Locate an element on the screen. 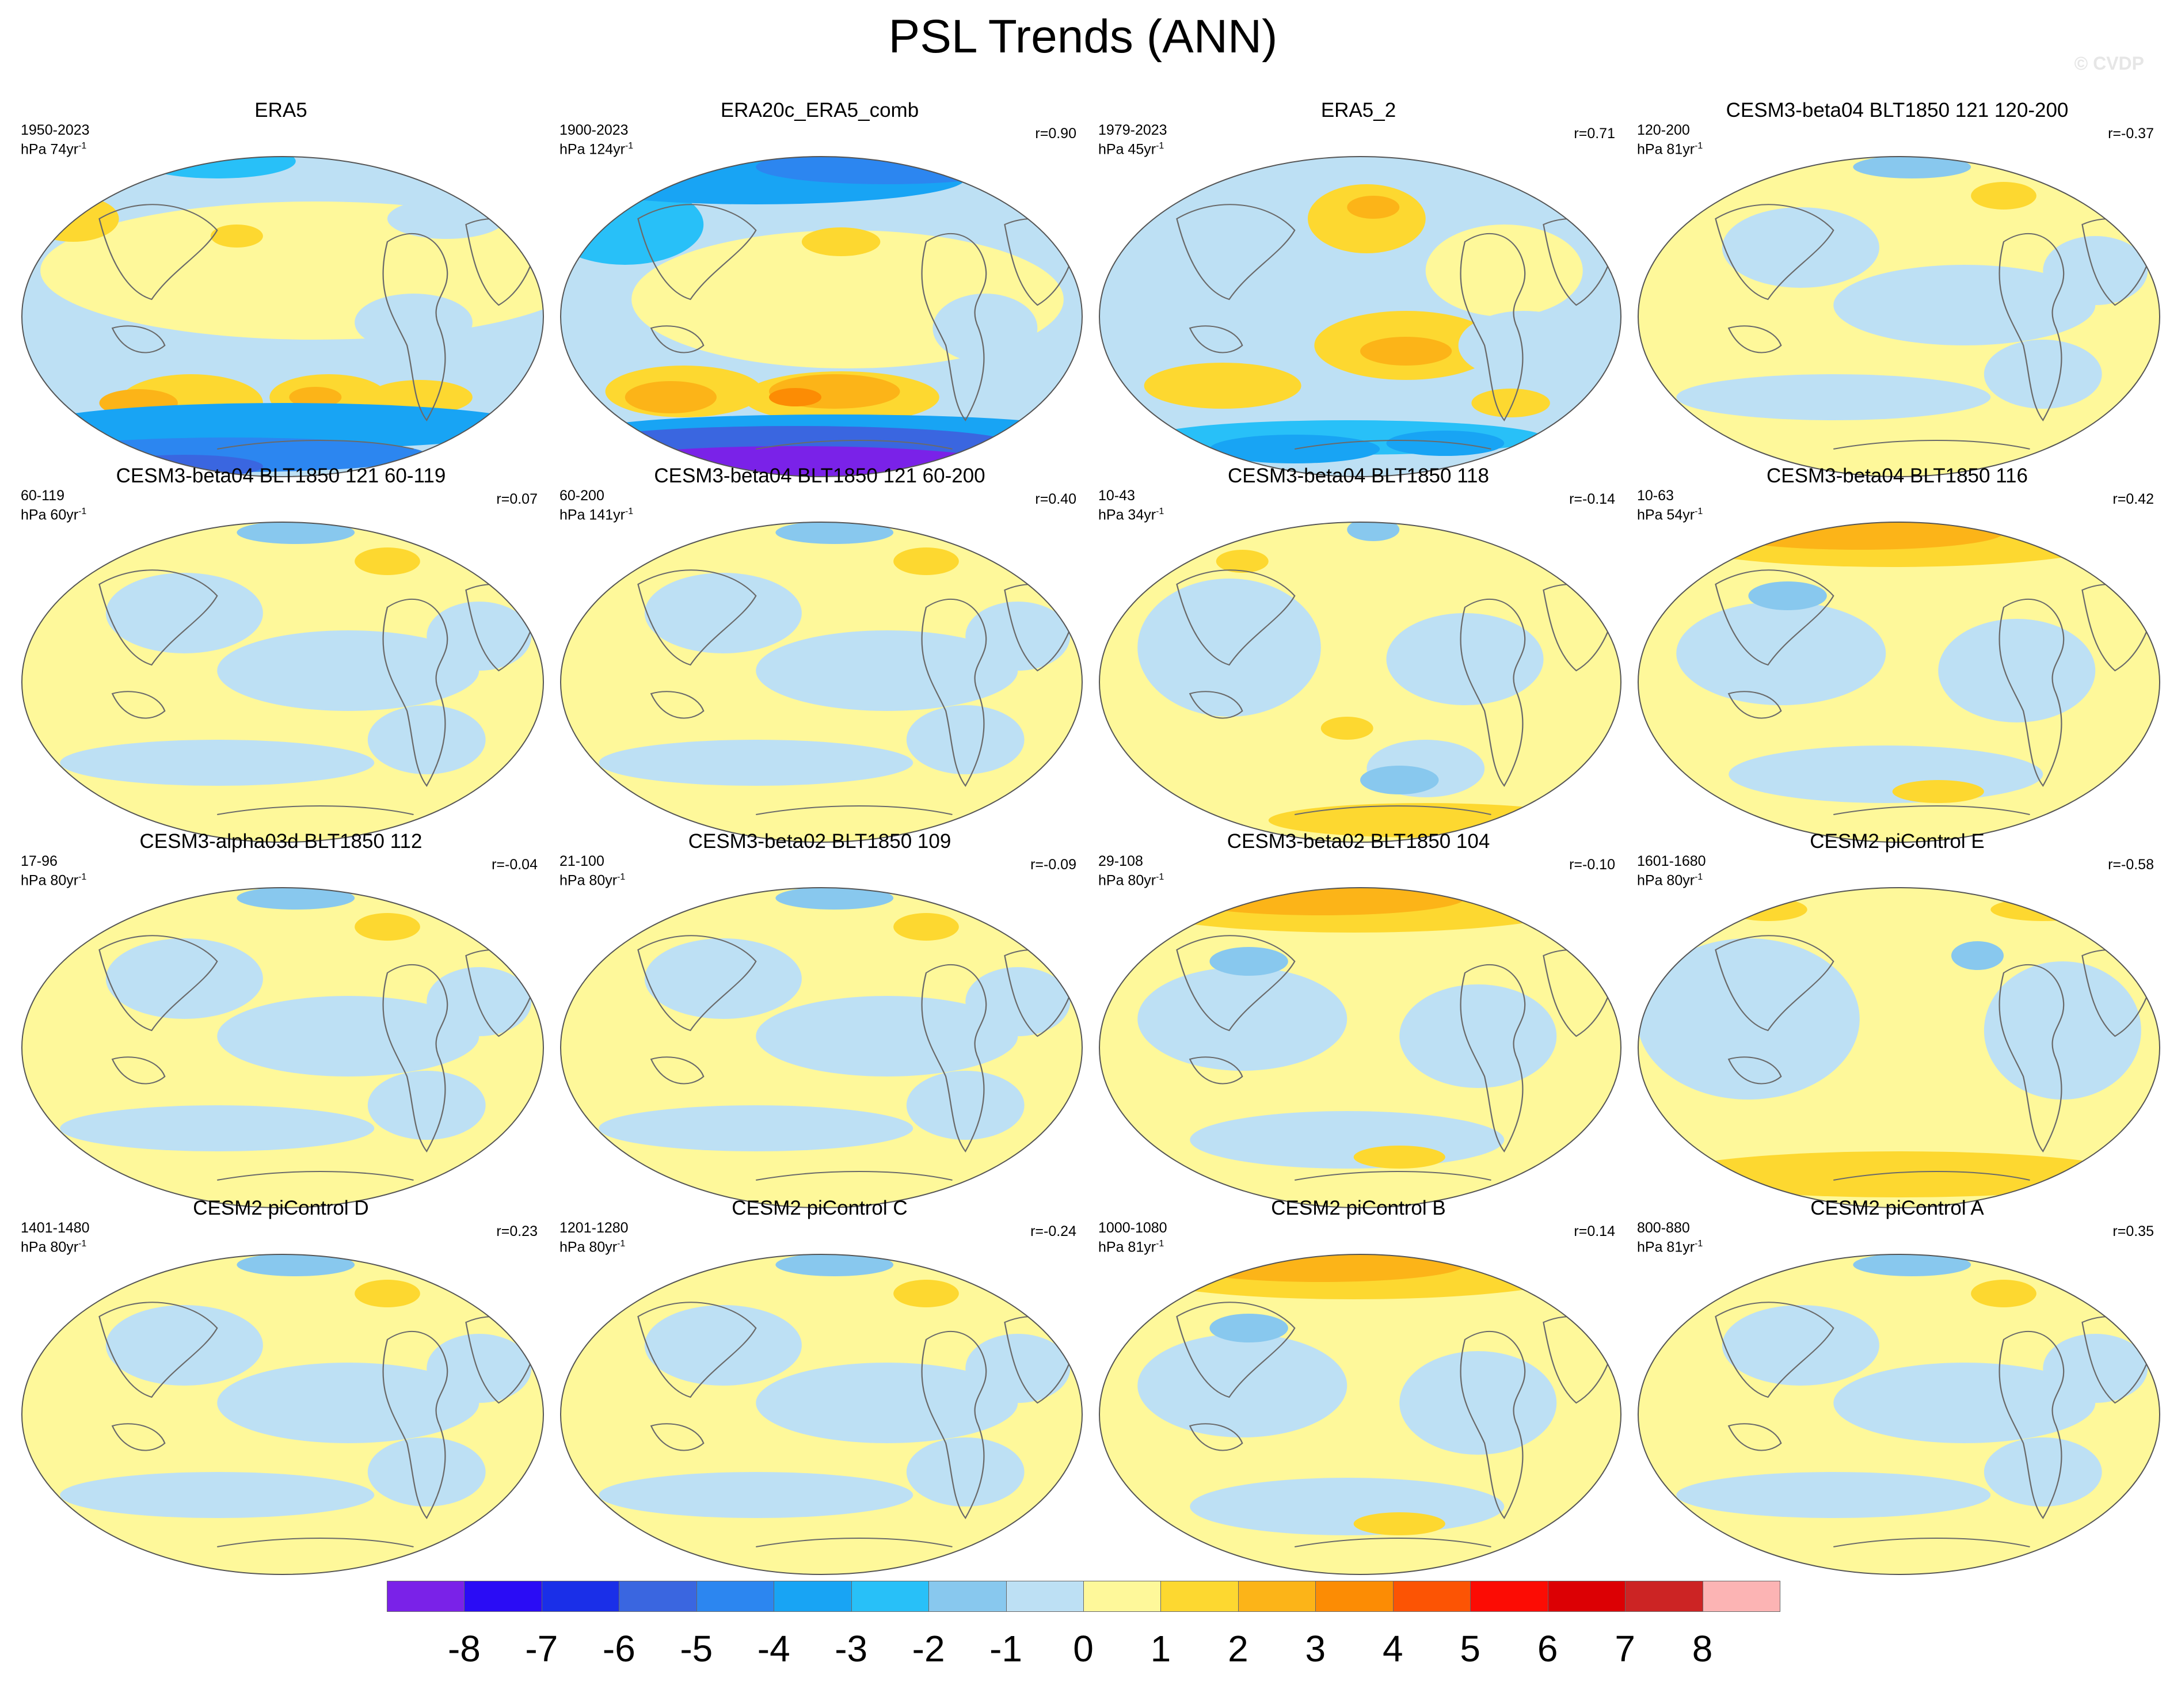  panel-years: 1401-1480 is located at coordinates (55, 1228).